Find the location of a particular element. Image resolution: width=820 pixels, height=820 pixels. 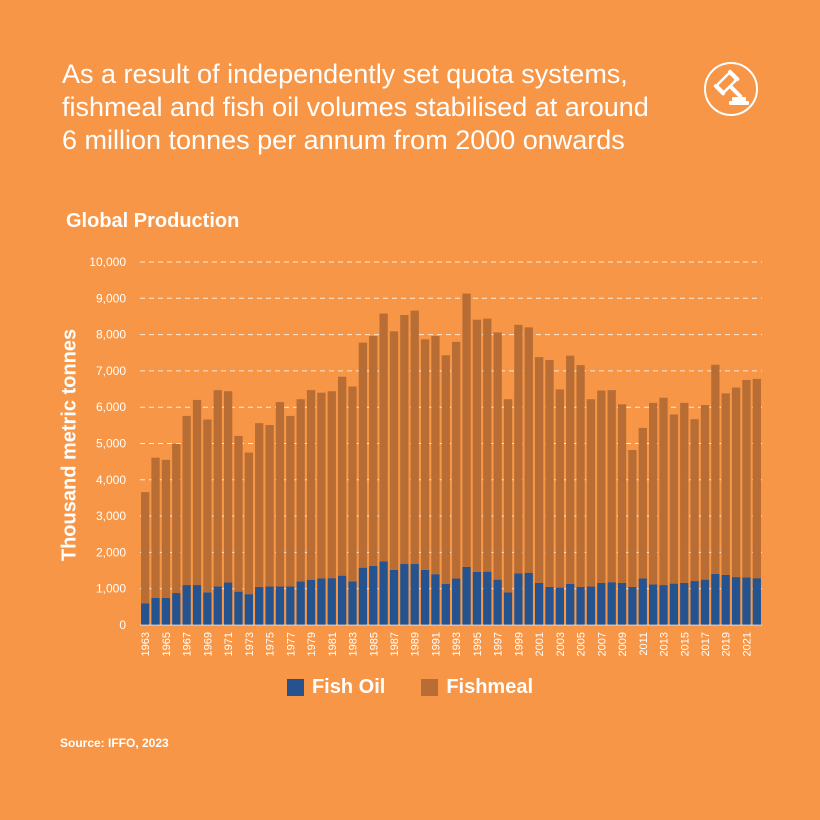

bar-fishmeal-2011 is located at coordinates (642, 503).